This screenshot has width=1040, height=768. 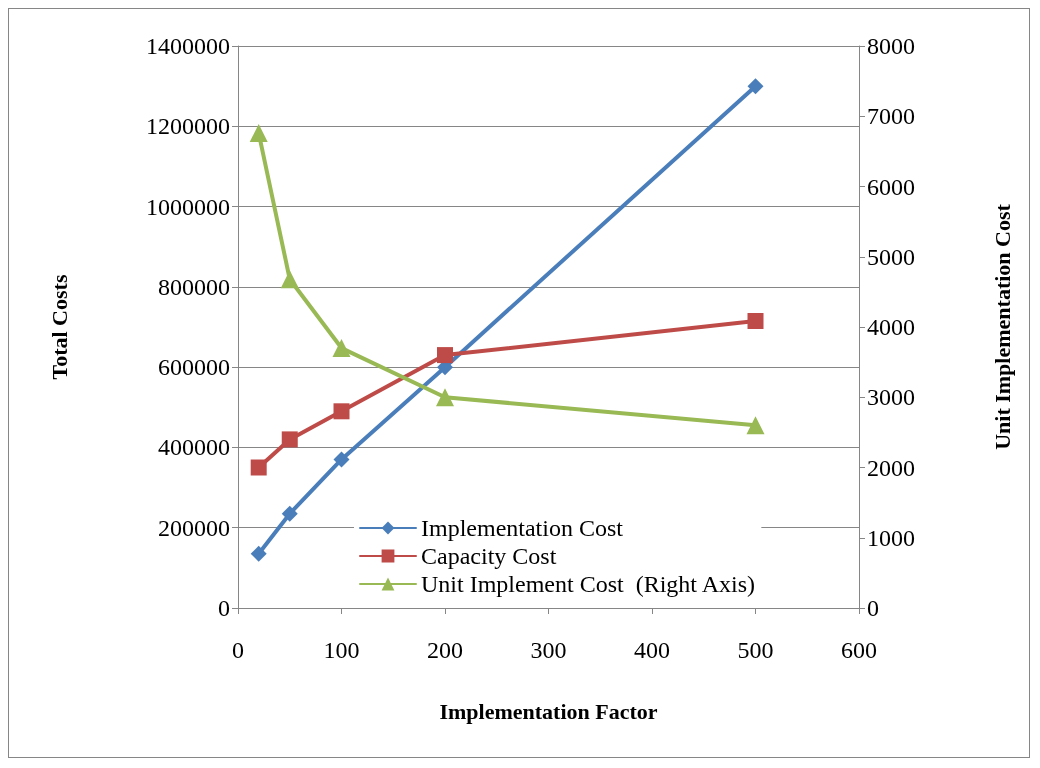 I want to click on y2-tick-label: 6000, so click(x=891, y=186).